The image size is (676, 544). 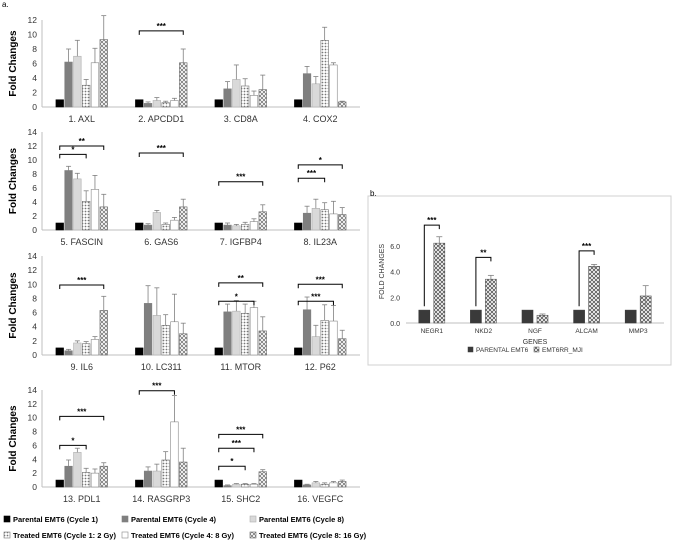 What do you see at coordinates (432, 331) in the screenshot?
I see `category-label: NEGR1` at bounding box center [432, 331].